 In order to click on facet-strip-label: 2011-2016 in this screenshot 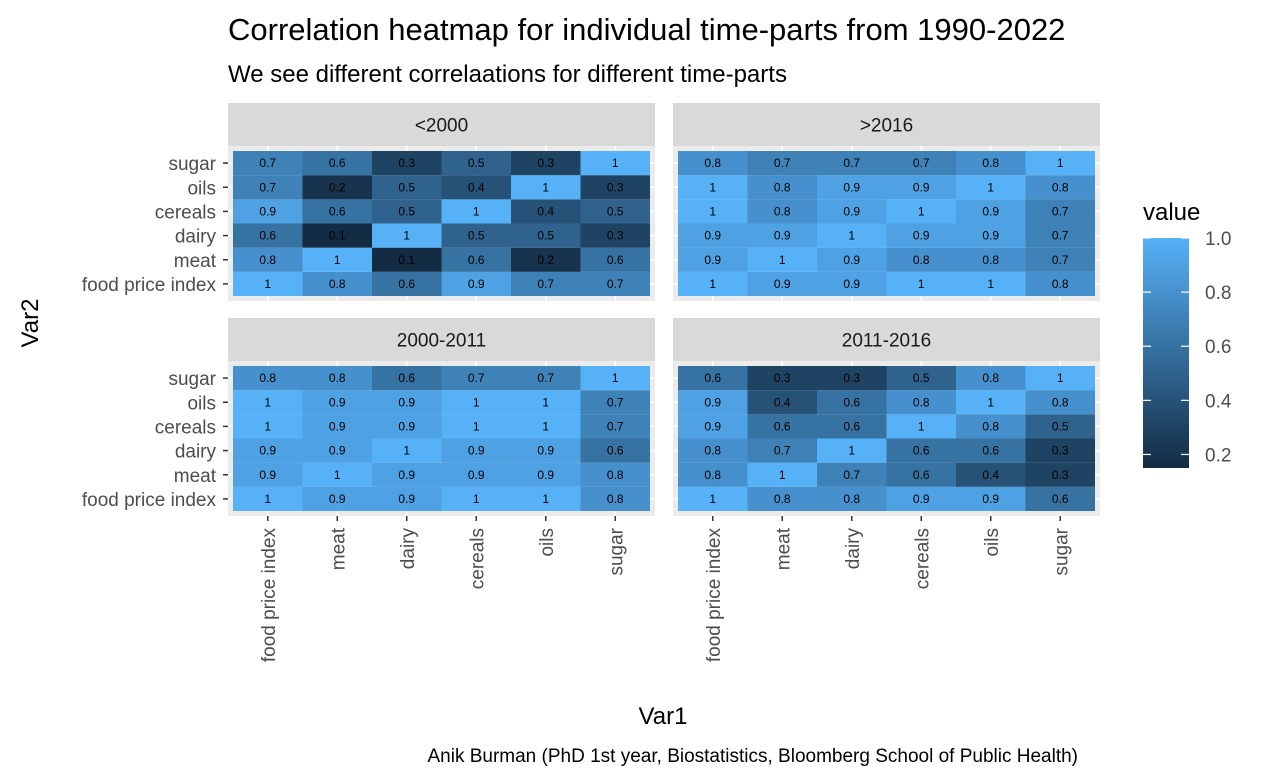, I will do `click(886, 341)`.